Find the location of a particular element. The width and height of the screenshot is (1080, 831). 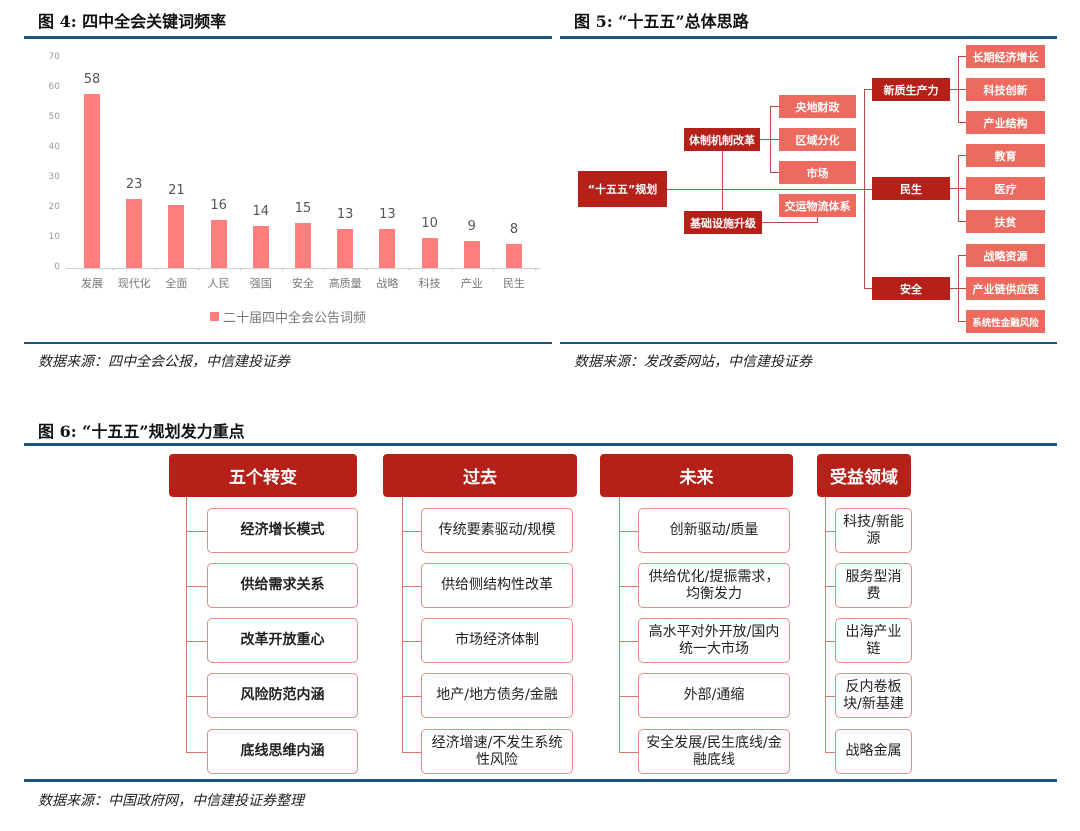

column-3-item-2: 出海产业链 is located at coordinates (873, 640).